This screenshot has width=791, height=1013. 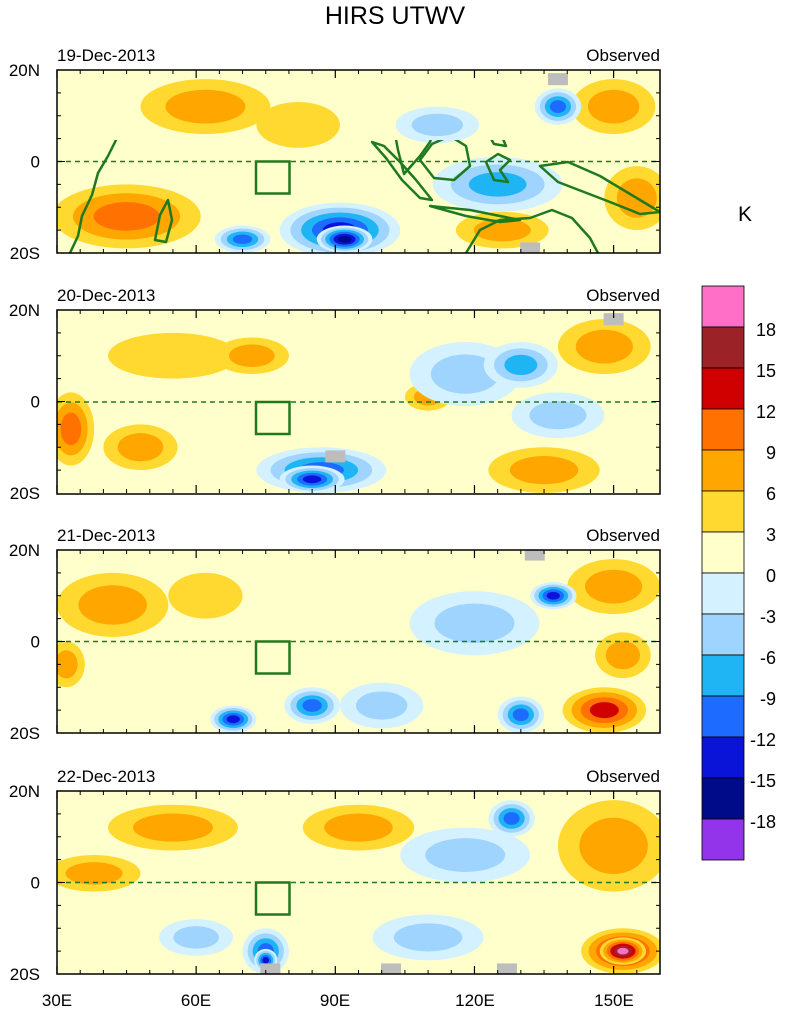 I want to click on colorbar-label: 0, so click(x=771, y=576).